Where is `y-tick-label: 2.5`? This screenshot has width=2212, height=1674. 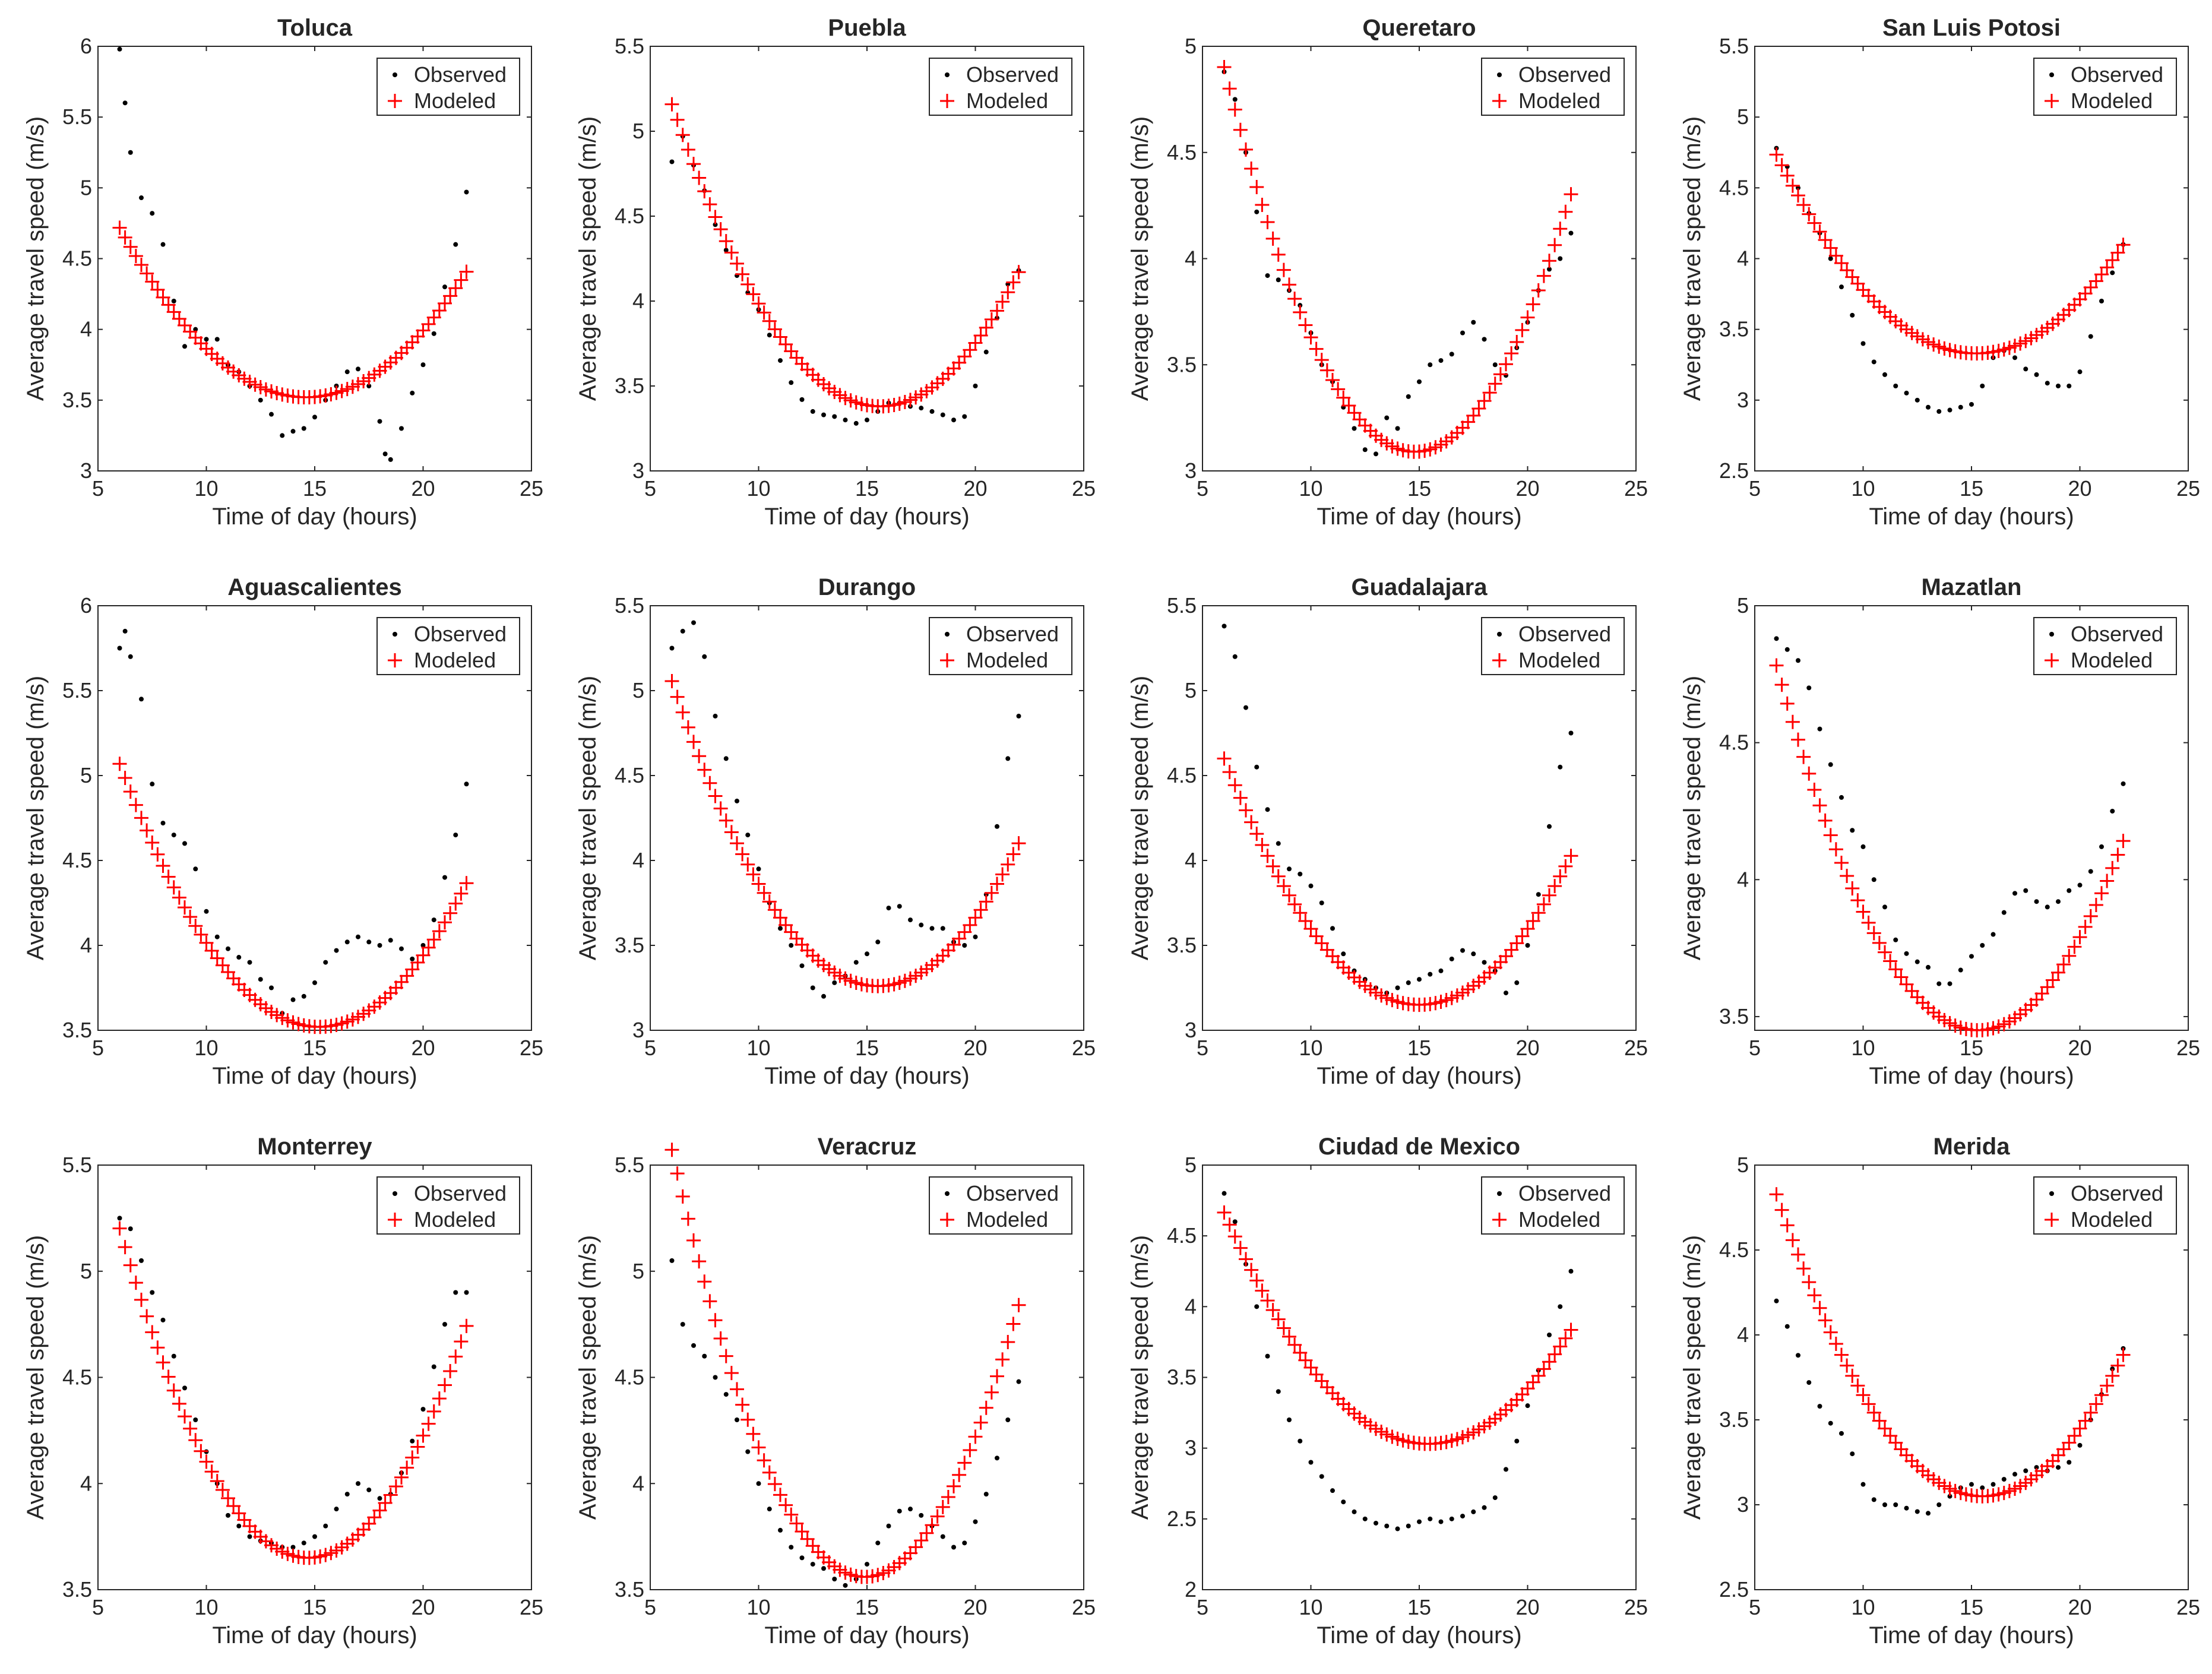 y-tick-label: 2.5 is located at coordinates (1734, 470).